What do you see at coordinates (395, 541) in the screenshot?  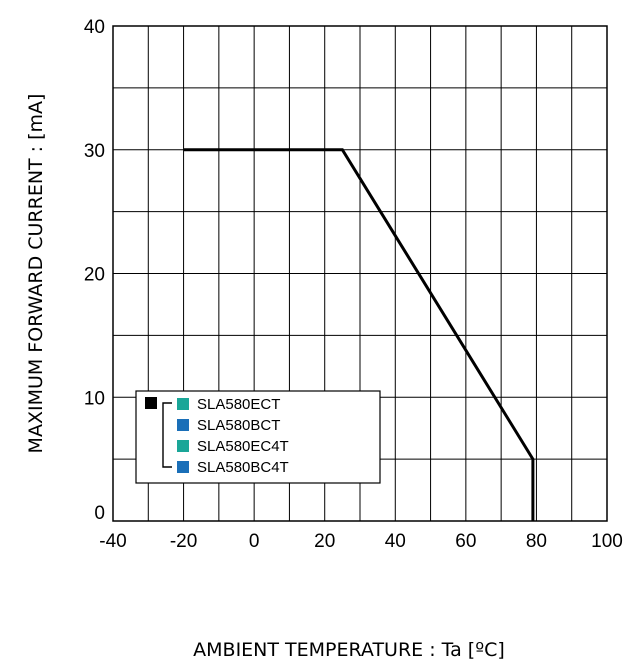 I see `x-tick-label: 40` at bounding box center [395, 541].